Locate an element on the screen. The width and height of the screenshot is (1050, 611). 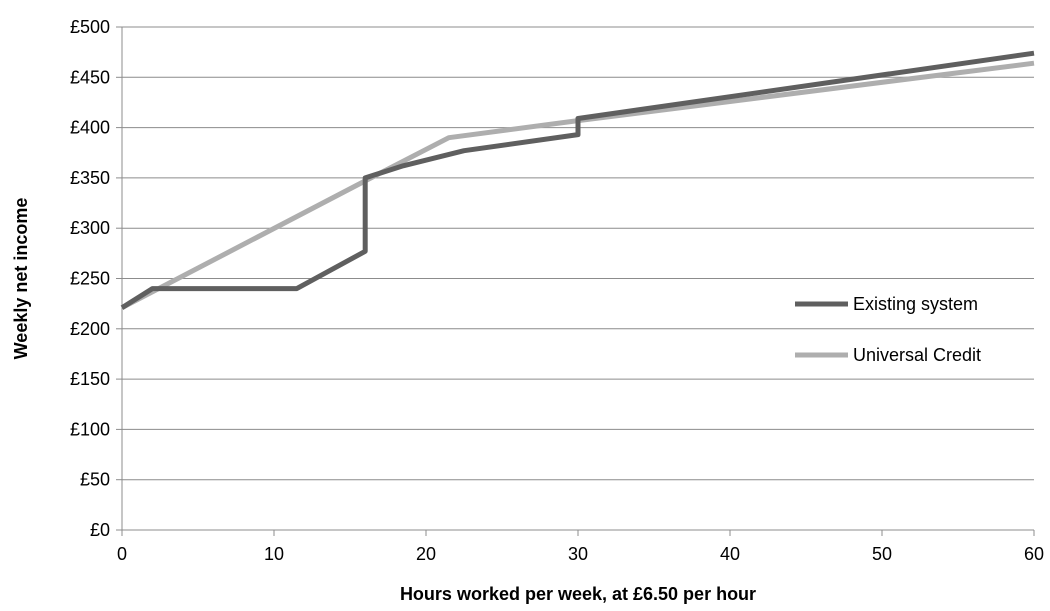
y-tick-label: £450 is located at coordinates (90, 77).